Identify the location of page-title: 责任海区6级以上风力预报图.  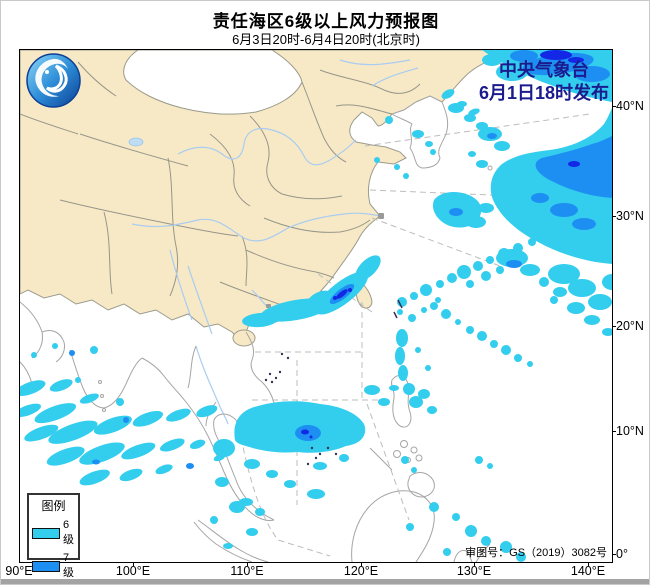
(326, 21).